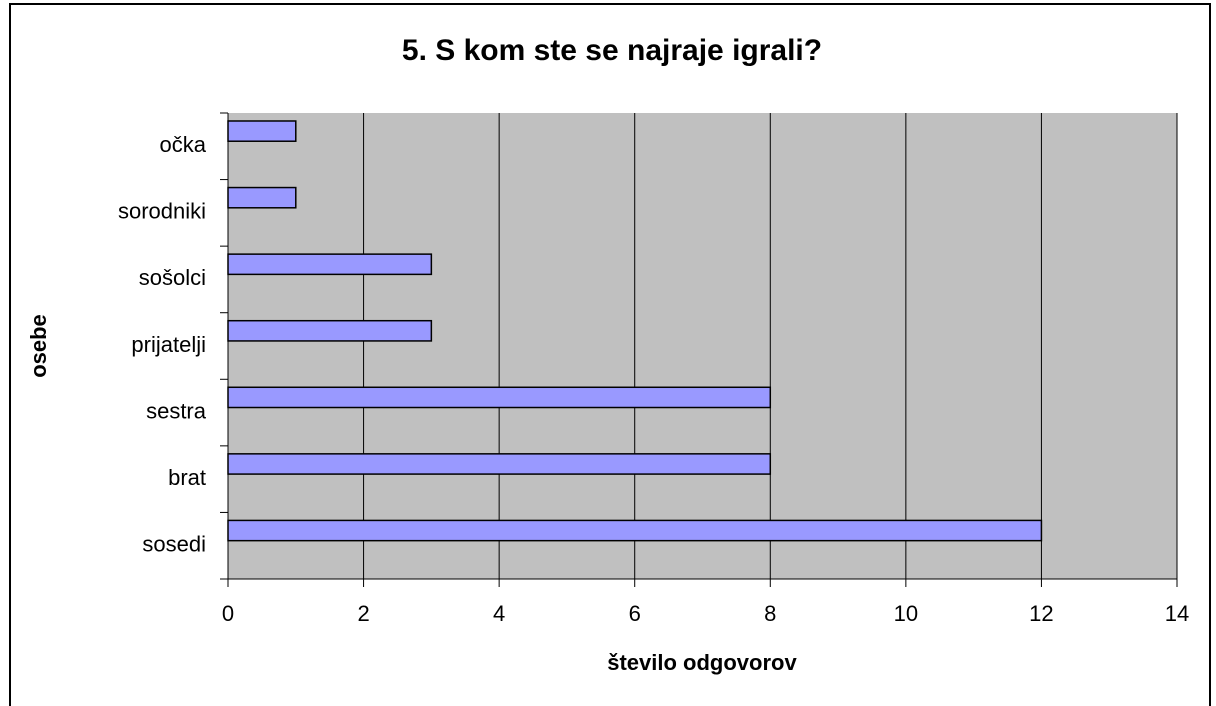 This screenshot has width=1216, height=706. Describe the element at coordinates (228, 613) in the screenshot. I see `x-tick-label: 0` at that location.